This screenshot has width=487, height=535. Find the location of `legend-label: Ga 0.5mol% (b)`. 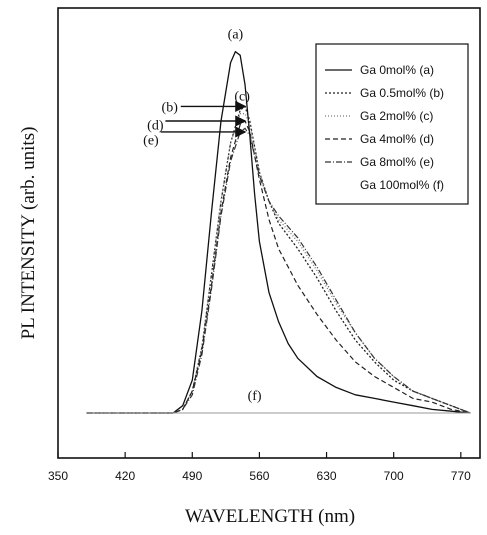

legend-label: Ga 0.5mol% (b) is located at coordinates (402, 93).